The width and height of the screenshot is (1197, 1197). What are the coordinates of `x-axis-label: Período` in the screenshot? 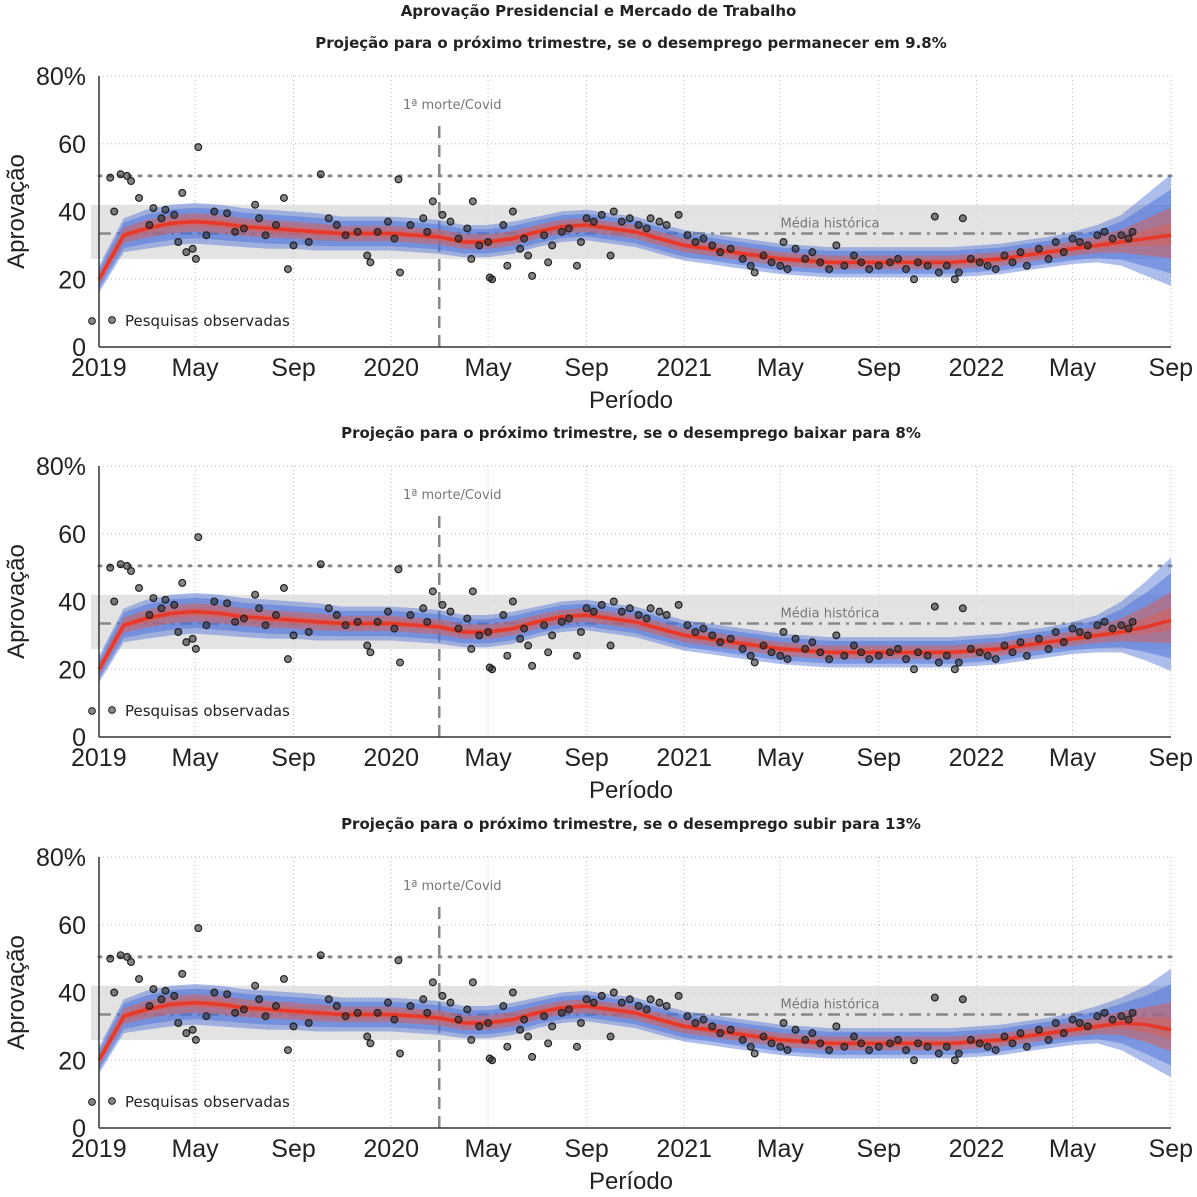 It's located at (631, 790).